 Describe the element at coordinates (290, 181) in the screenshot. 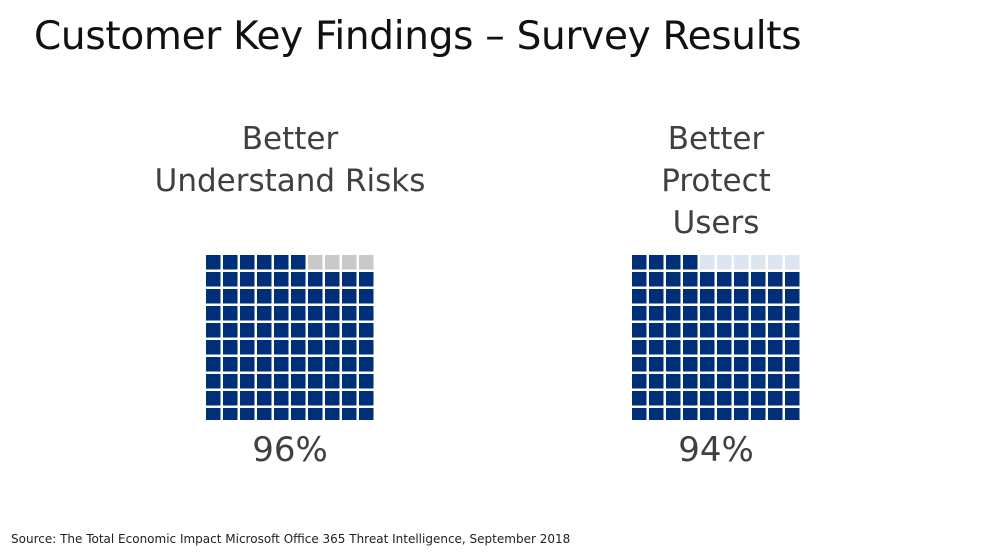

I see `label-line: Understand Risks` at that location.